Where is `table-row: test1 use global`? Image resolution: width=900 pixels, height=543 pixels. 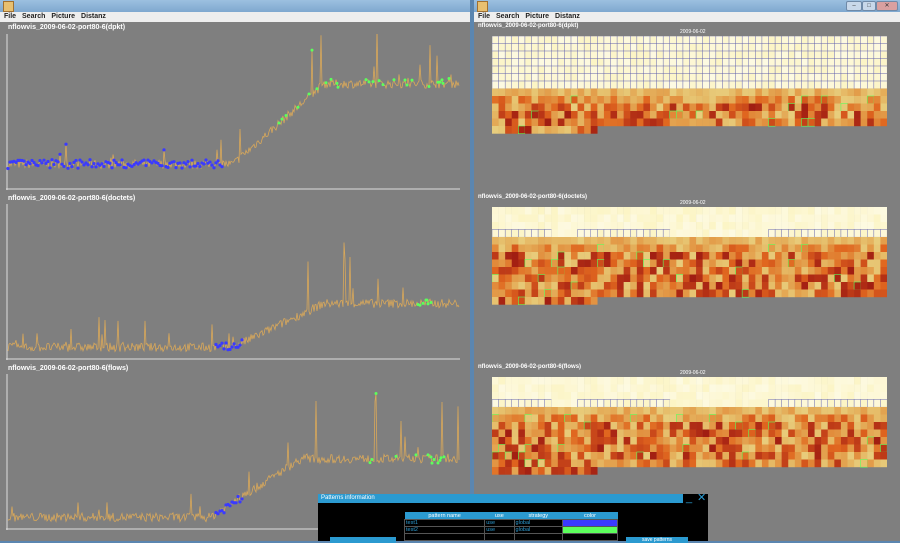
table-row: test1 use global is located at coordinates (510, 523).